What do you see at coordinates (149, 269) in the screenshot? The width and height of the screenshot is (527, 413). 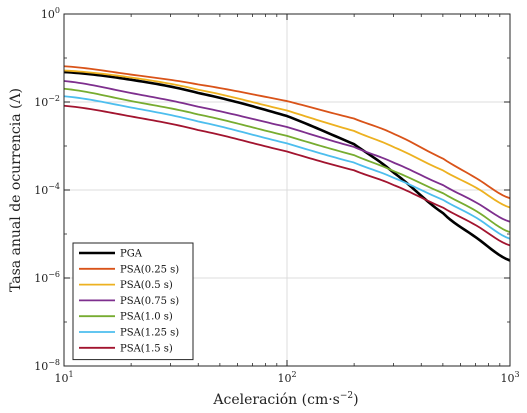 I see `legend-label: PSA(0.25 s)` at bounding box center [149, 269].